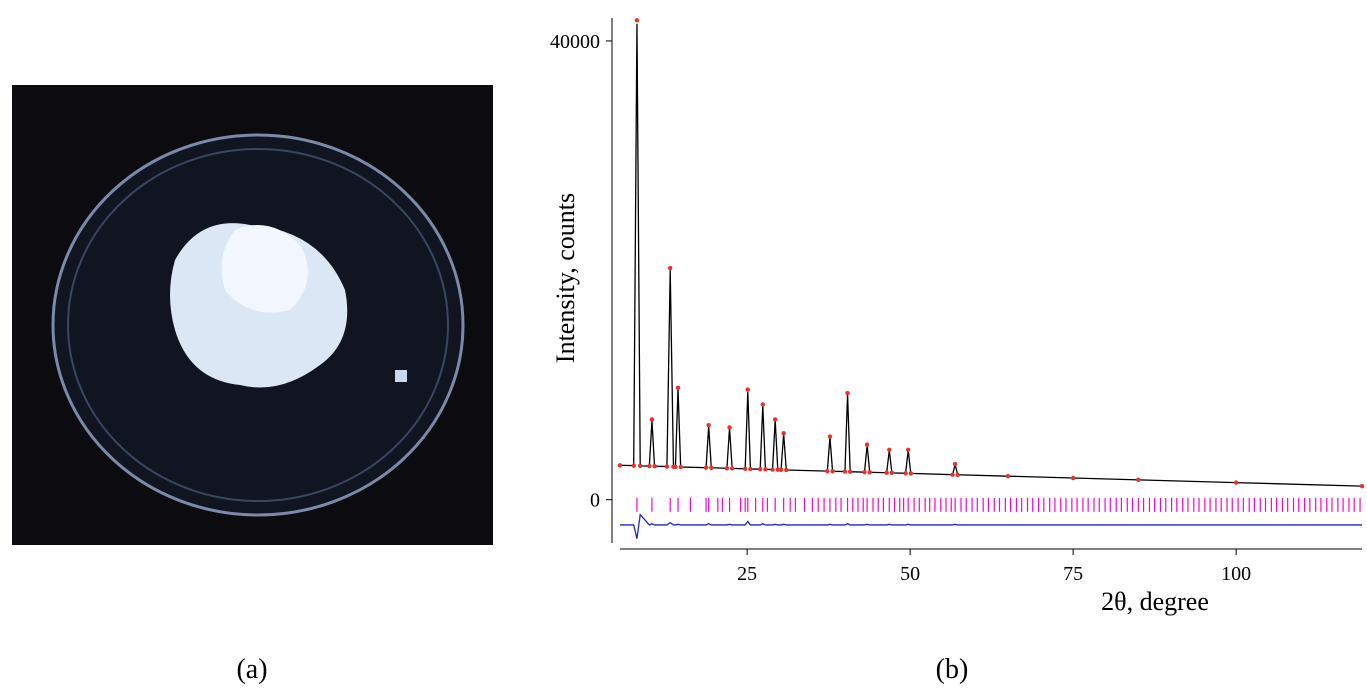 The height and width of the screenshot is (692, 1367). Describe the element at coordinates (1155, 601) in the screenshot. I see `x-axis-label: 2θ, degree` at that location.